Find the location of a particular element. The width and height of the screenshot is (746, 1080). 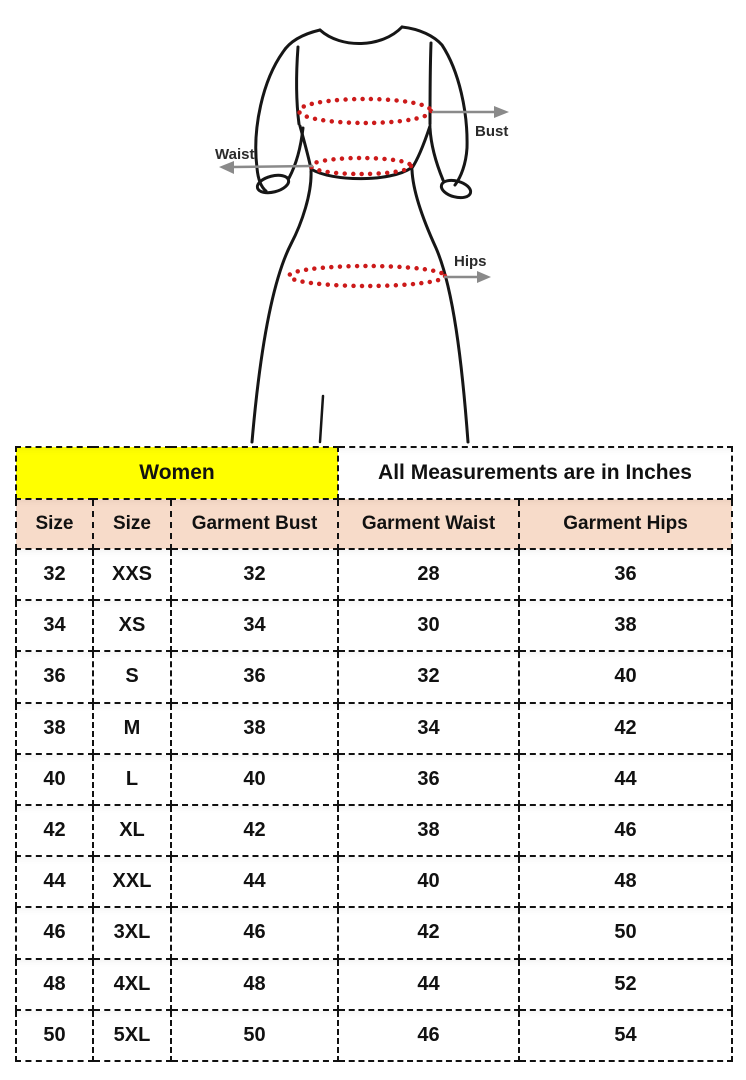

table-row: 38 M 38 34 42 is located at coordinates (374, 728).